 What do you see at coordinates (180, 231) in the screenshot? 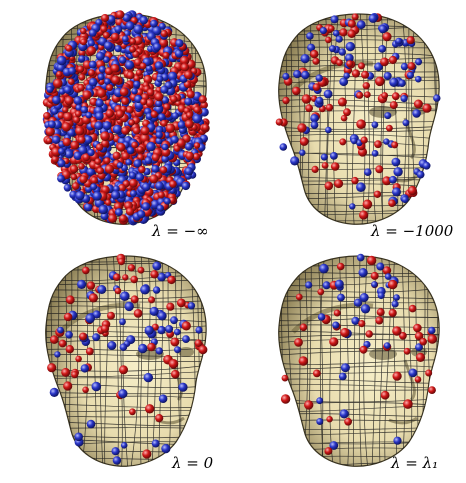
I see `caption-1: λ = −∞` at bounding box center [180, 231].